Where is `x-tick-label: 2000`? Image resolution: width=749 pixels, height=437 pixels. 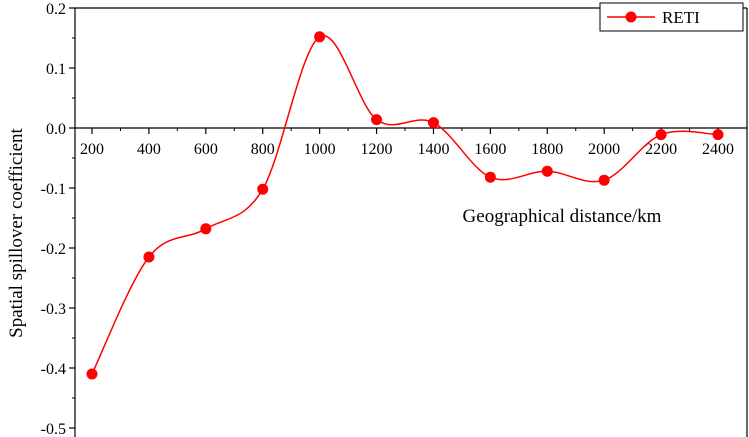
x-tick-label: 2000 is located at coordinates (604, 149).